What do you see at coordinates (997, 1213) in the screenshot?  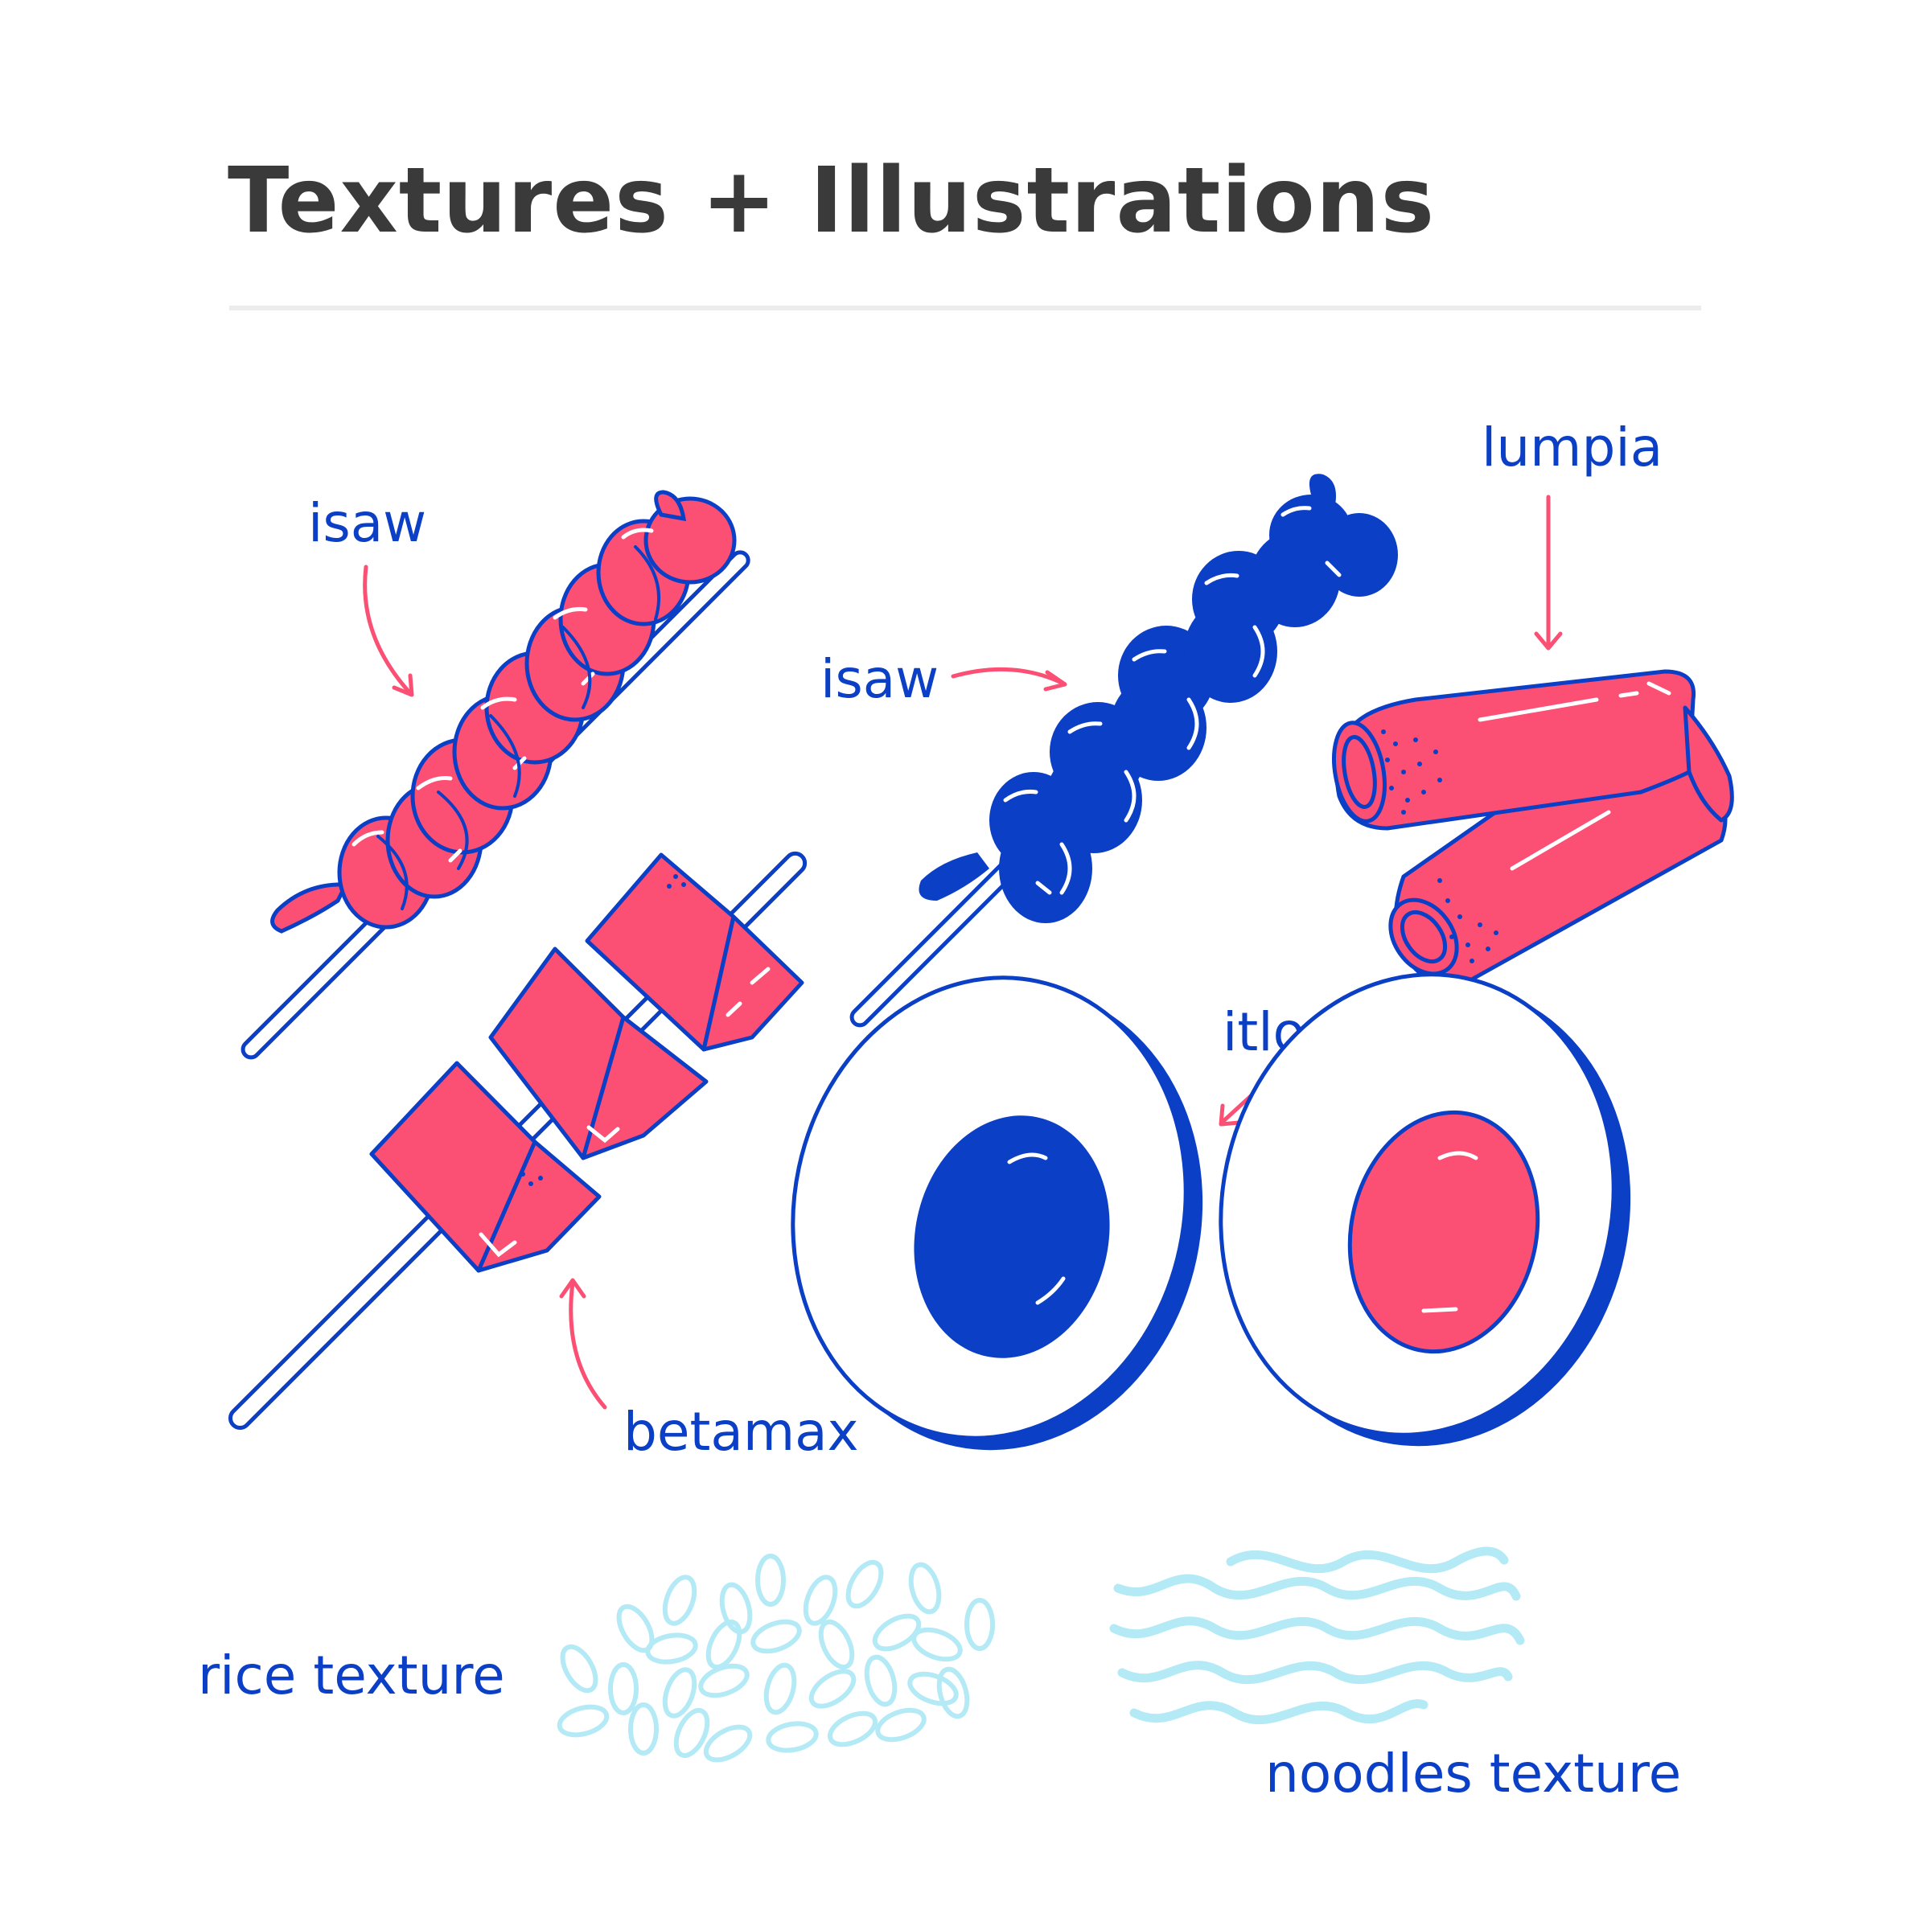 I see `itlog-blue-icon` at bounding box center [997, 1213].